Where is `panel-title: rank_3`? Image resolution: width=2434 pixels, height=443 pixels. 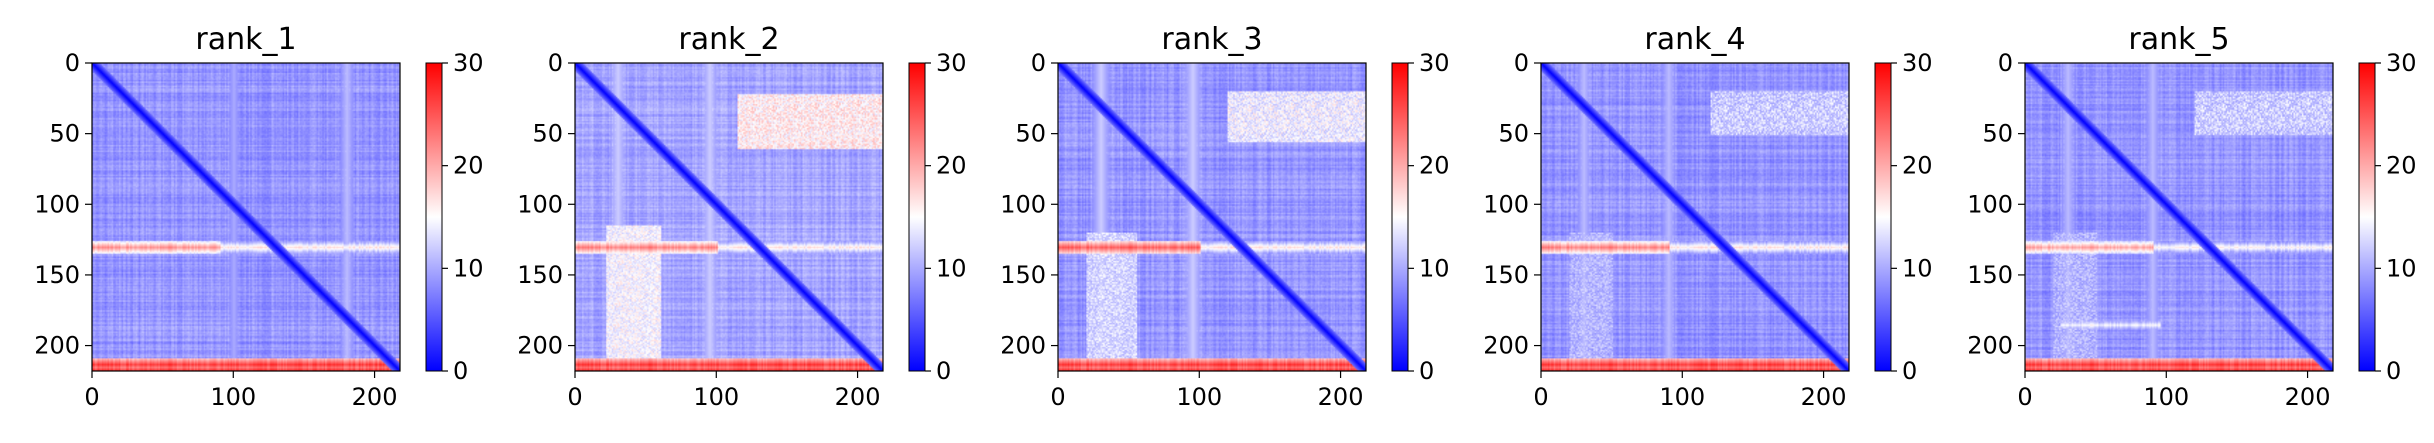 panel-title: rank_3 is located at coordinates (1211, 39).